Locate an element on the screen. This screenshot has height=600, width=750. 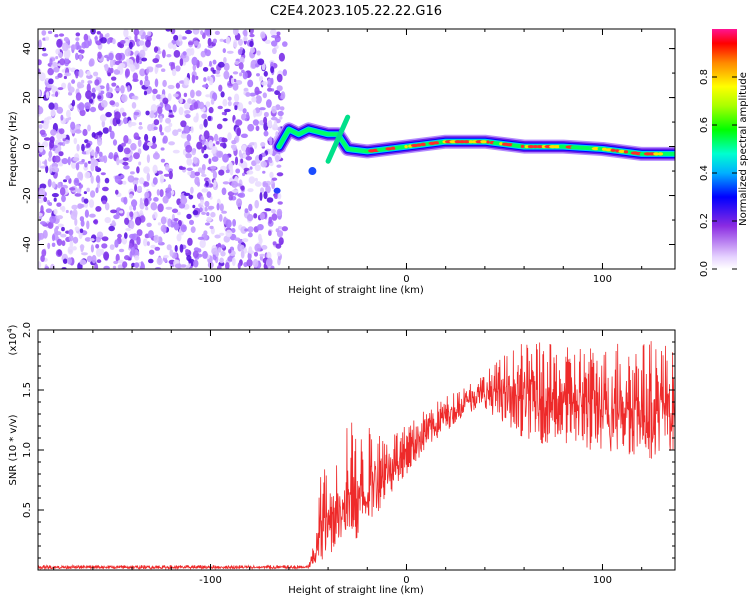
x-tick-label: -100 is located at coordinates (210, 580).